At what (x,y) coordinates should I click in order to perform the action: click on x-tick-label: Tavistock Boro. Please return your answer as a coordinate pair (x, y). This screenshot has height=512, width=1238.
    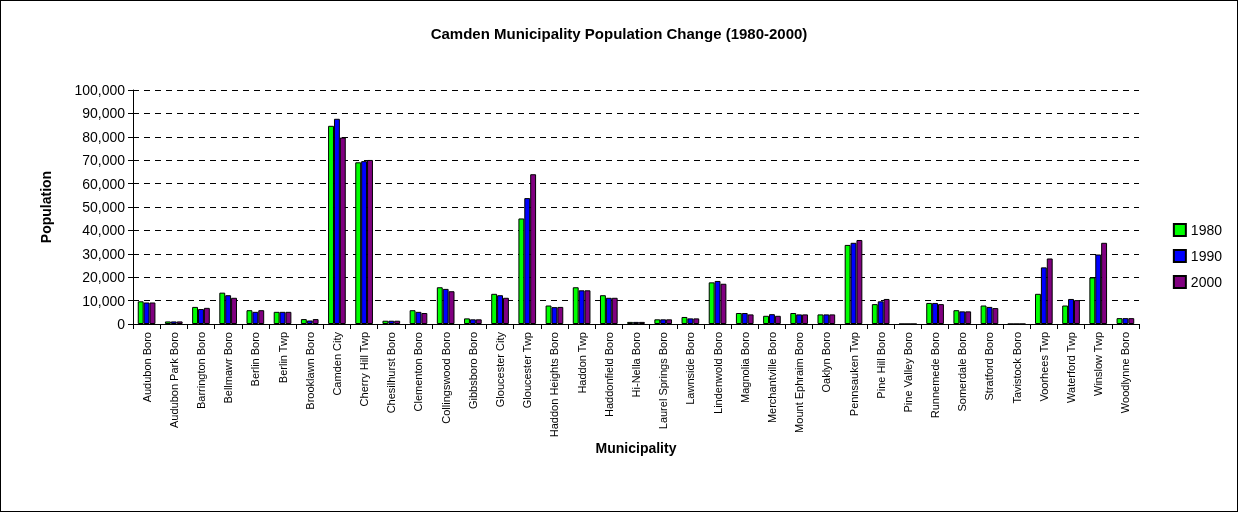
    Looking at the image, I should click on (1016, 368).